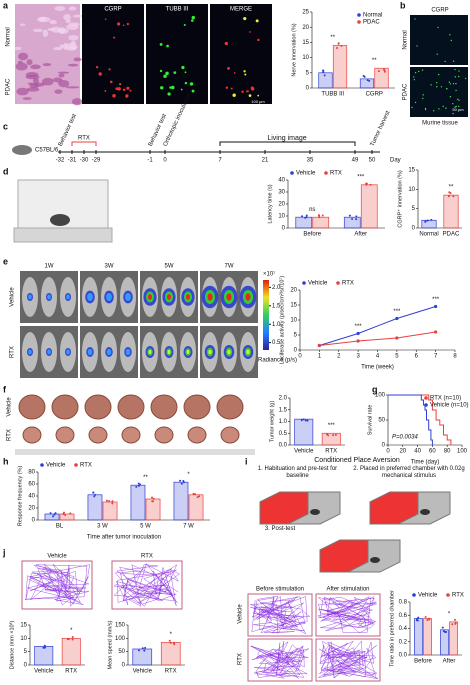  Describe the element at coordinates (270, 203) in the screenshot. I see `y-axis-label: Latency time (s)` at that location.